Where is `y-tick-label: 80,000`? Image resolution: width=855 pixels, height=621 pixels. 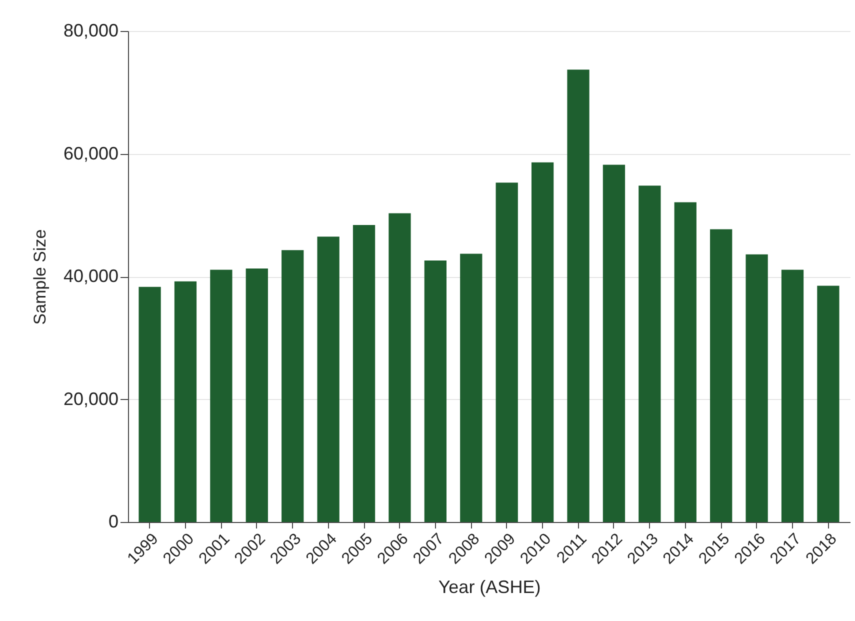 y-tick-label: 80,000 is located at coordinates (90, 30).